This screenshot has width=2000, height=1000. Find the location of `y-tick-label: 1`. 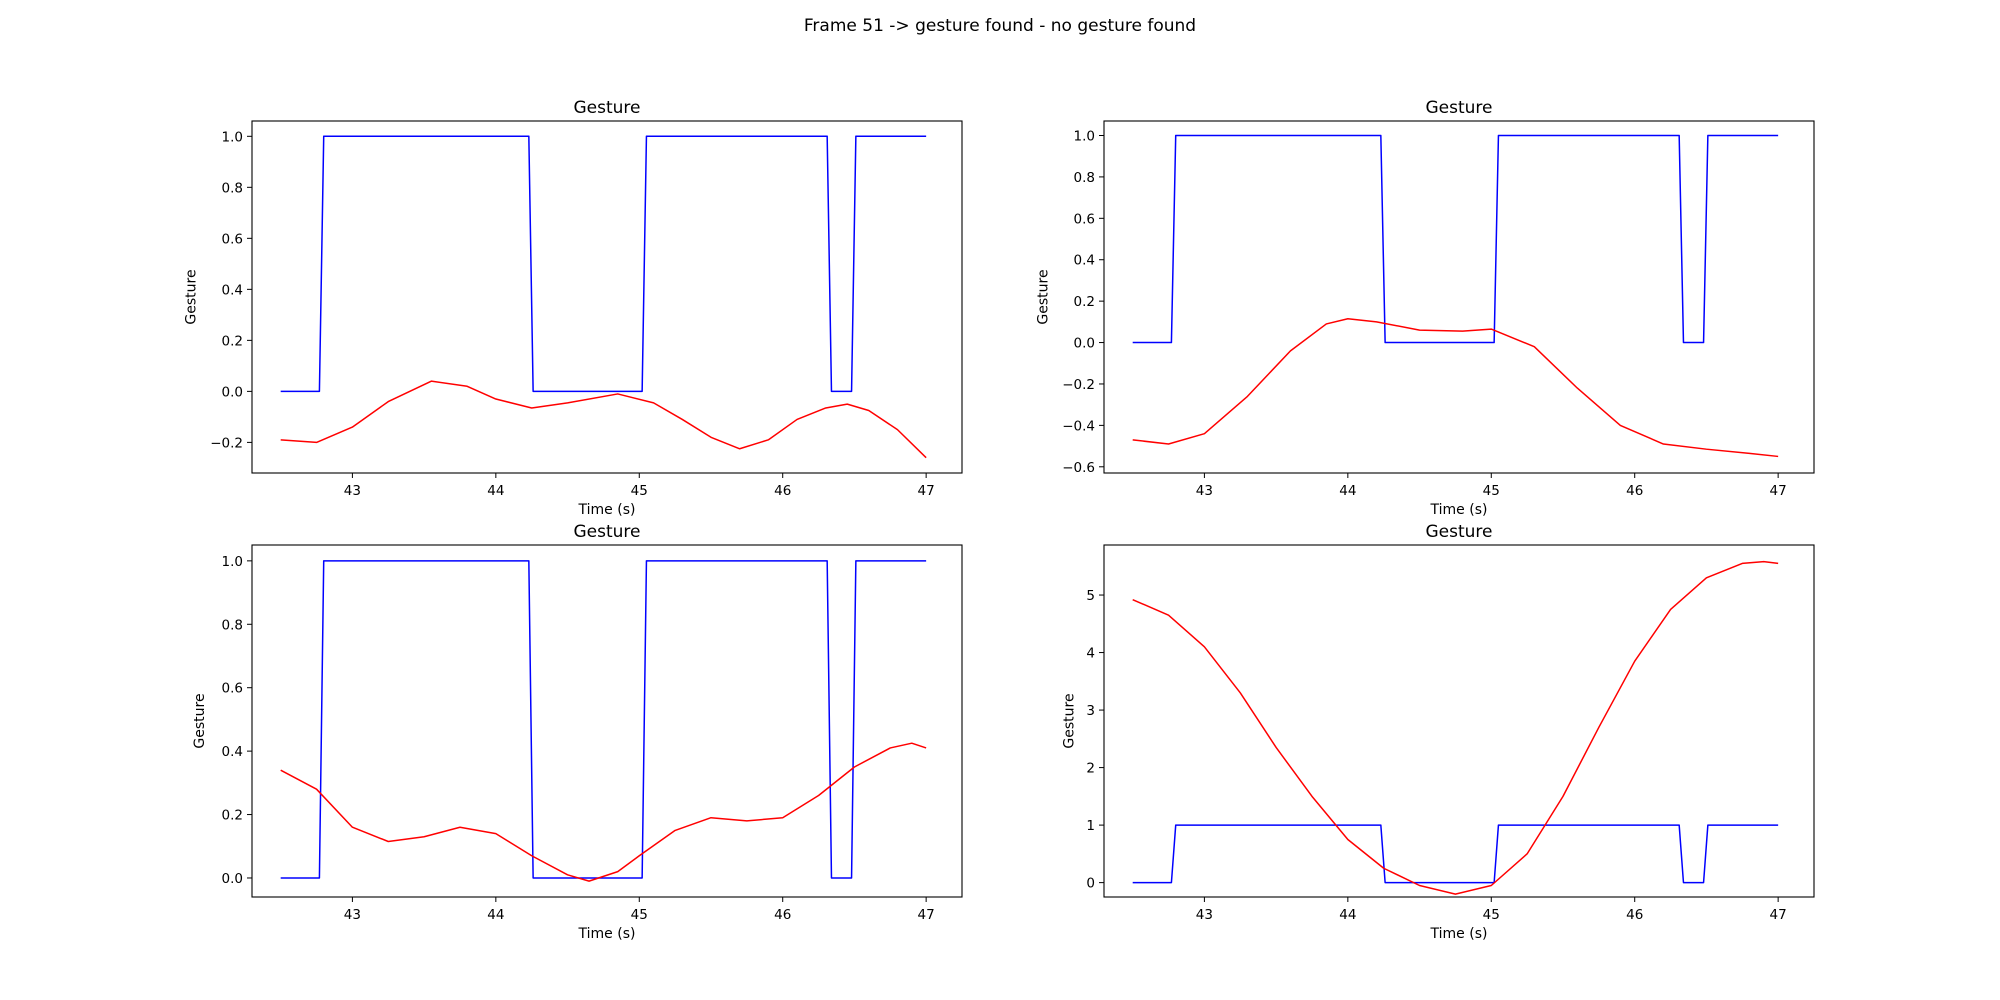

y-tick-label: 1 is located at coordinates (1090, 826).